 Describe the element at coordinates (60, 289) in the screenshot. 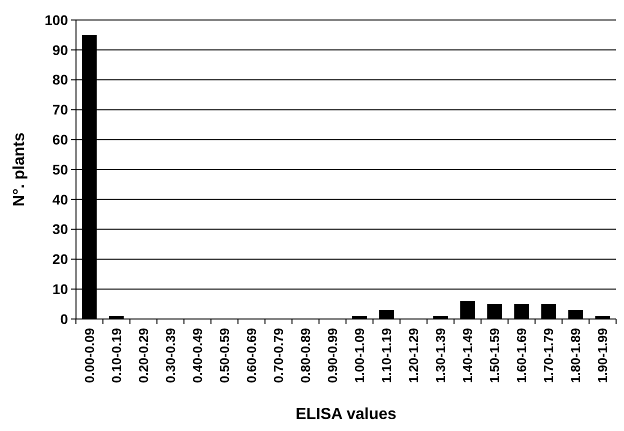

I see `y-tick-label: 10` at that location.